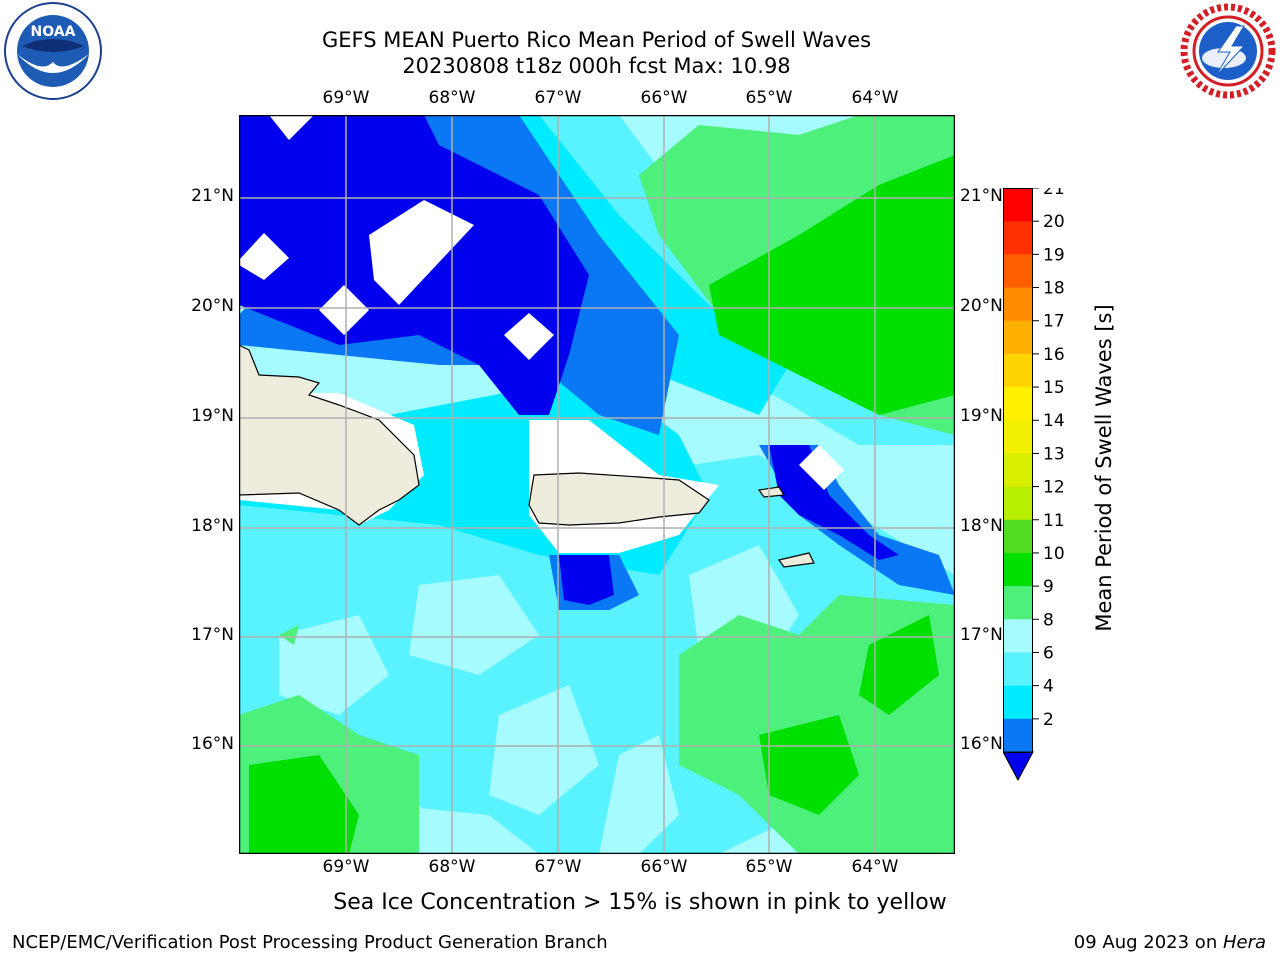 The width and height of the screenshot is (1280, 960). I want to click on noaa-logo: NOAA, so click(53, 51).